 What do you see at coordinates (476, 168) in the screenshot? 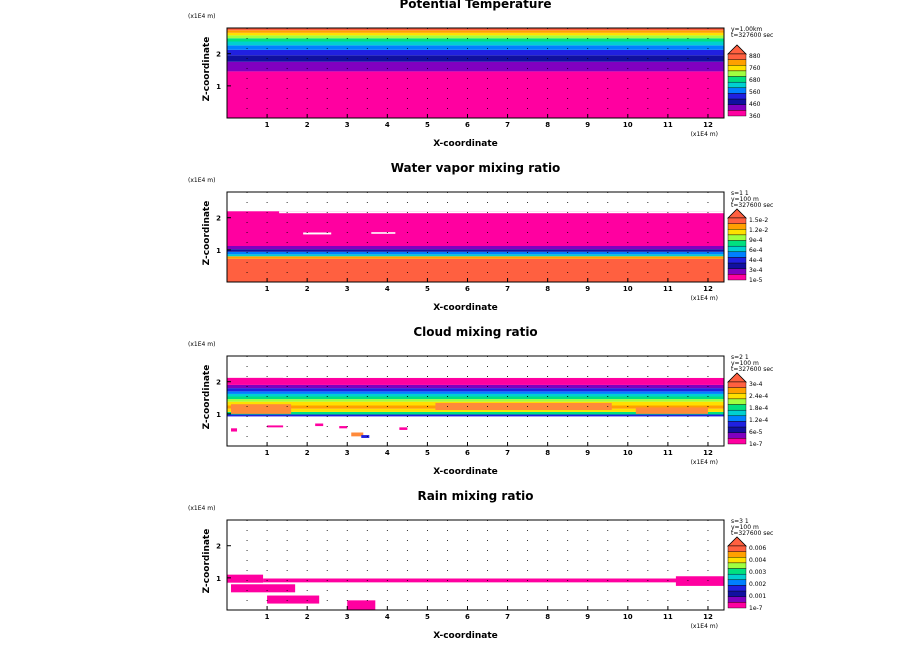
I see `chart-title: Water vapor mixing ratio` at bounding box center [476, 168].